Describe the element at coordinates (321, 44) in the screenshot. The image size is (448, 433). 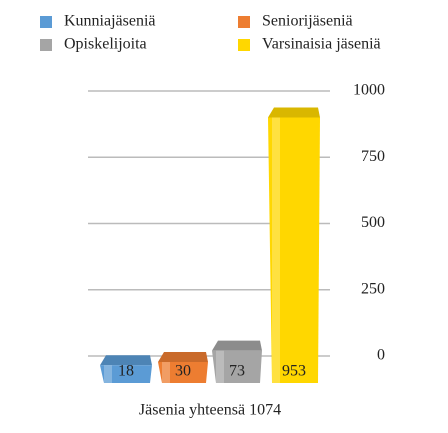
I see `legend-label: Varsinaisia jäseniä` at that location.